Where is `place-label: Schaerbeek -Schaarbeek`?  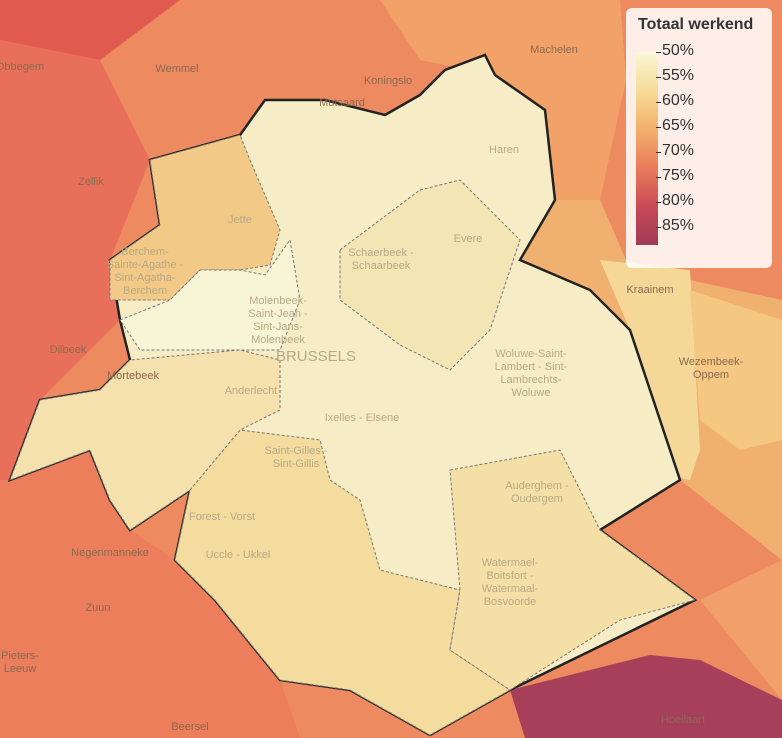
place-label: Schaerbeek -Schaarbeek is located at coordinates (381, 259).